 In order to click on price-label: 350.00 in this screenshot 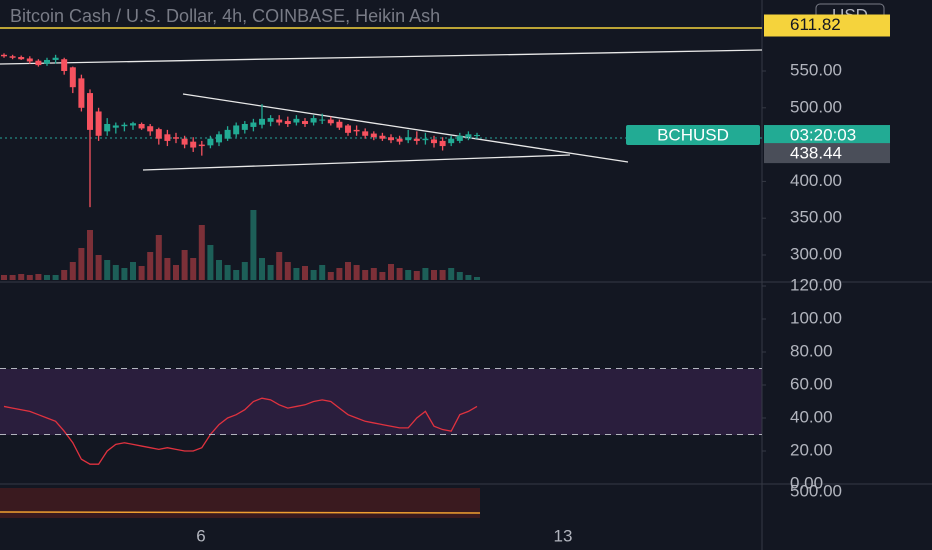, I will do `click(816, 217)`.